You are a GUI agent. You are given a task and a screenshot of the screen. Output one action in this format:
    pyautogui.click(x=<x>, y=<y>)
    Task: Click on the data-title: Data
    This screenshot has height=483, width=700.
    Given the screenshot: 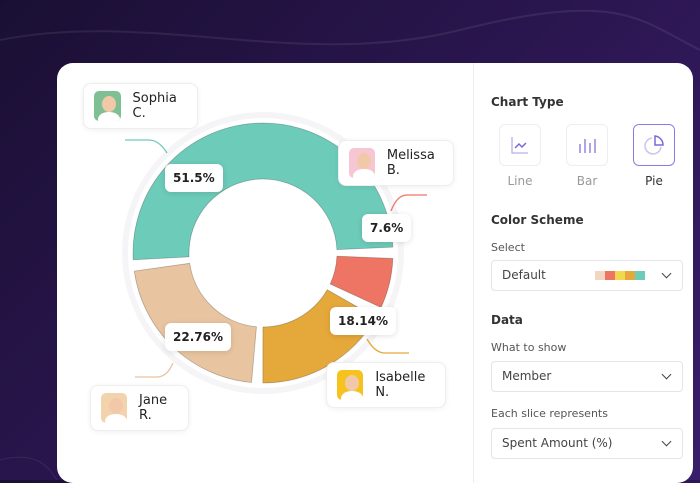 What is the action you would take?
    pyautogui.click(x=507, y=320)
    